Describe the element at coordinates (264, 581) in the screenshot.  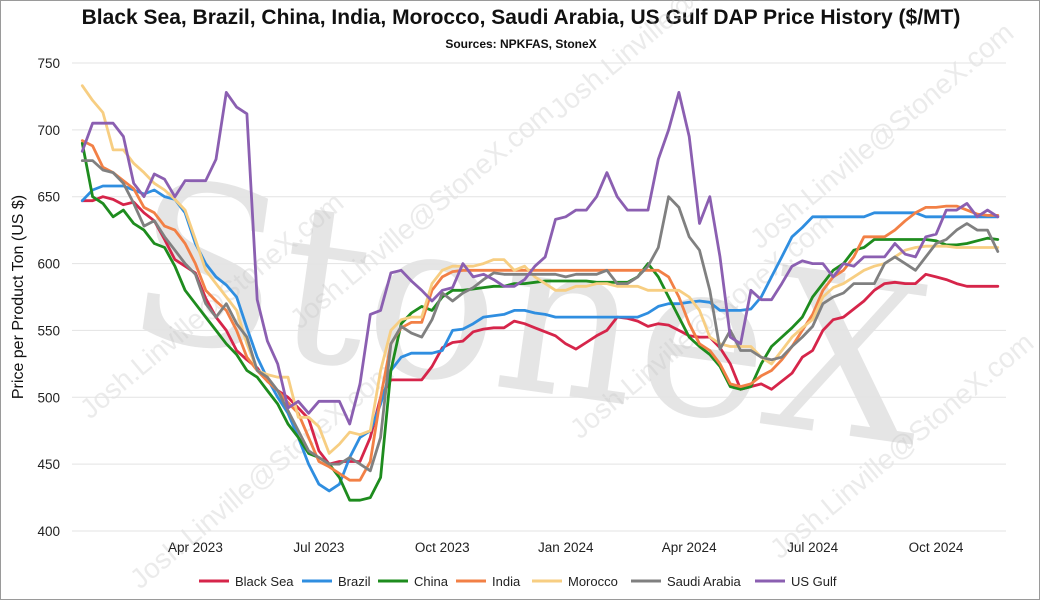
I see `legend-label-black-sea: Black Sea` at that location.